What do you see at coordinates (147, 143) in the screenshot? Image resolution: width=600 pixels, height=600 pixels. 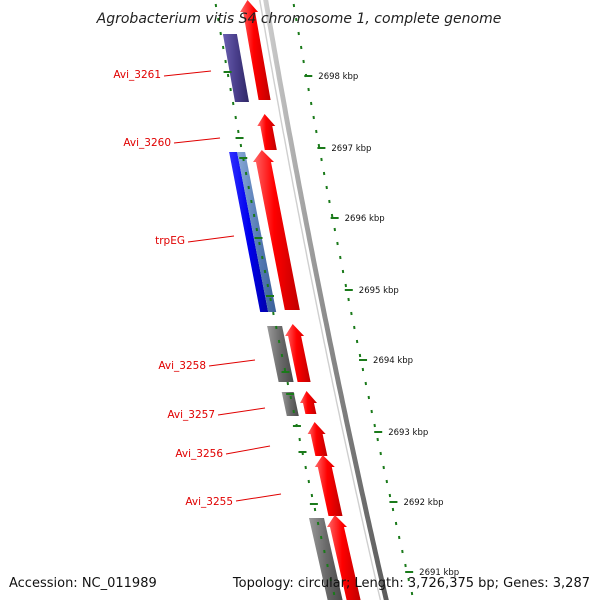 I see `gene-label-avi-3260: Avi_3260` at bounding box center [147, 143].